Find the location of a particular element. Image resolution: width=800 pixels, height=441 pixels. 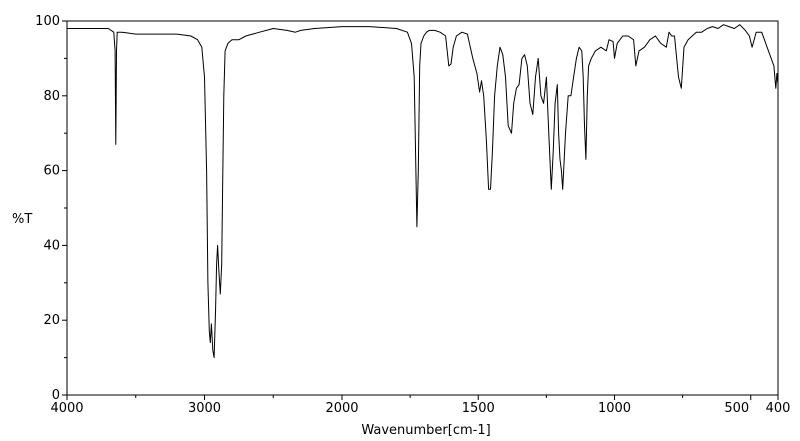

y-tick-label-100: 100 is located at coordinates (47, 21).